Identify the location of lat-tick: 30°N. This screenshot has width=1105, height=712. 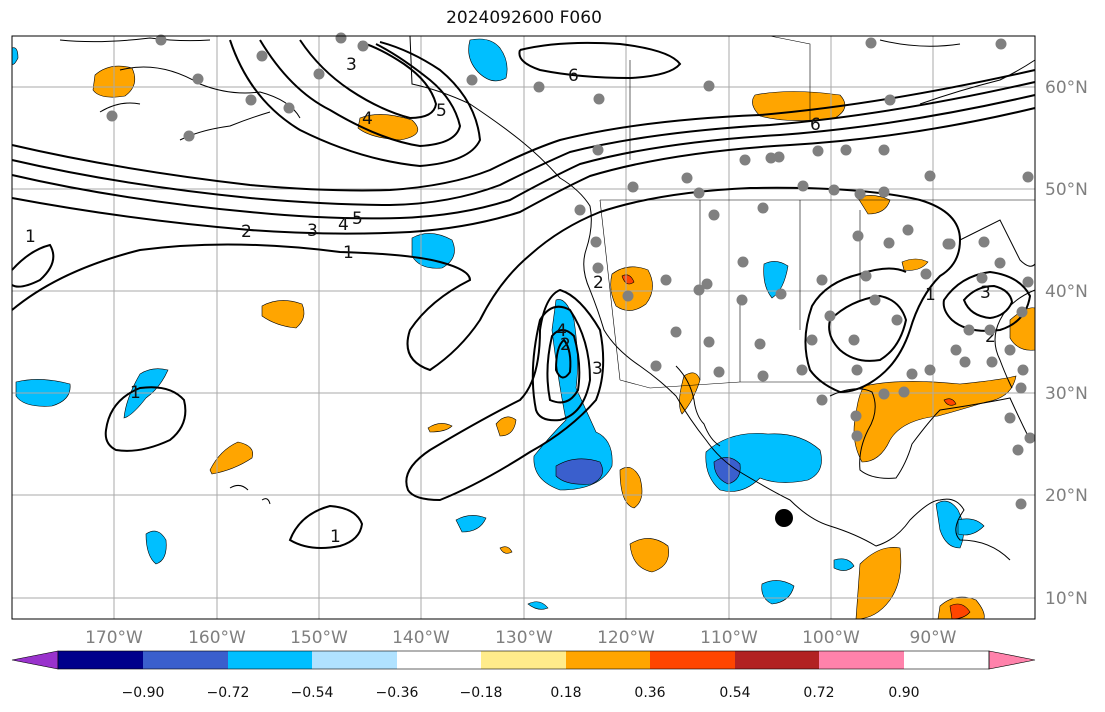
(1066, 394).